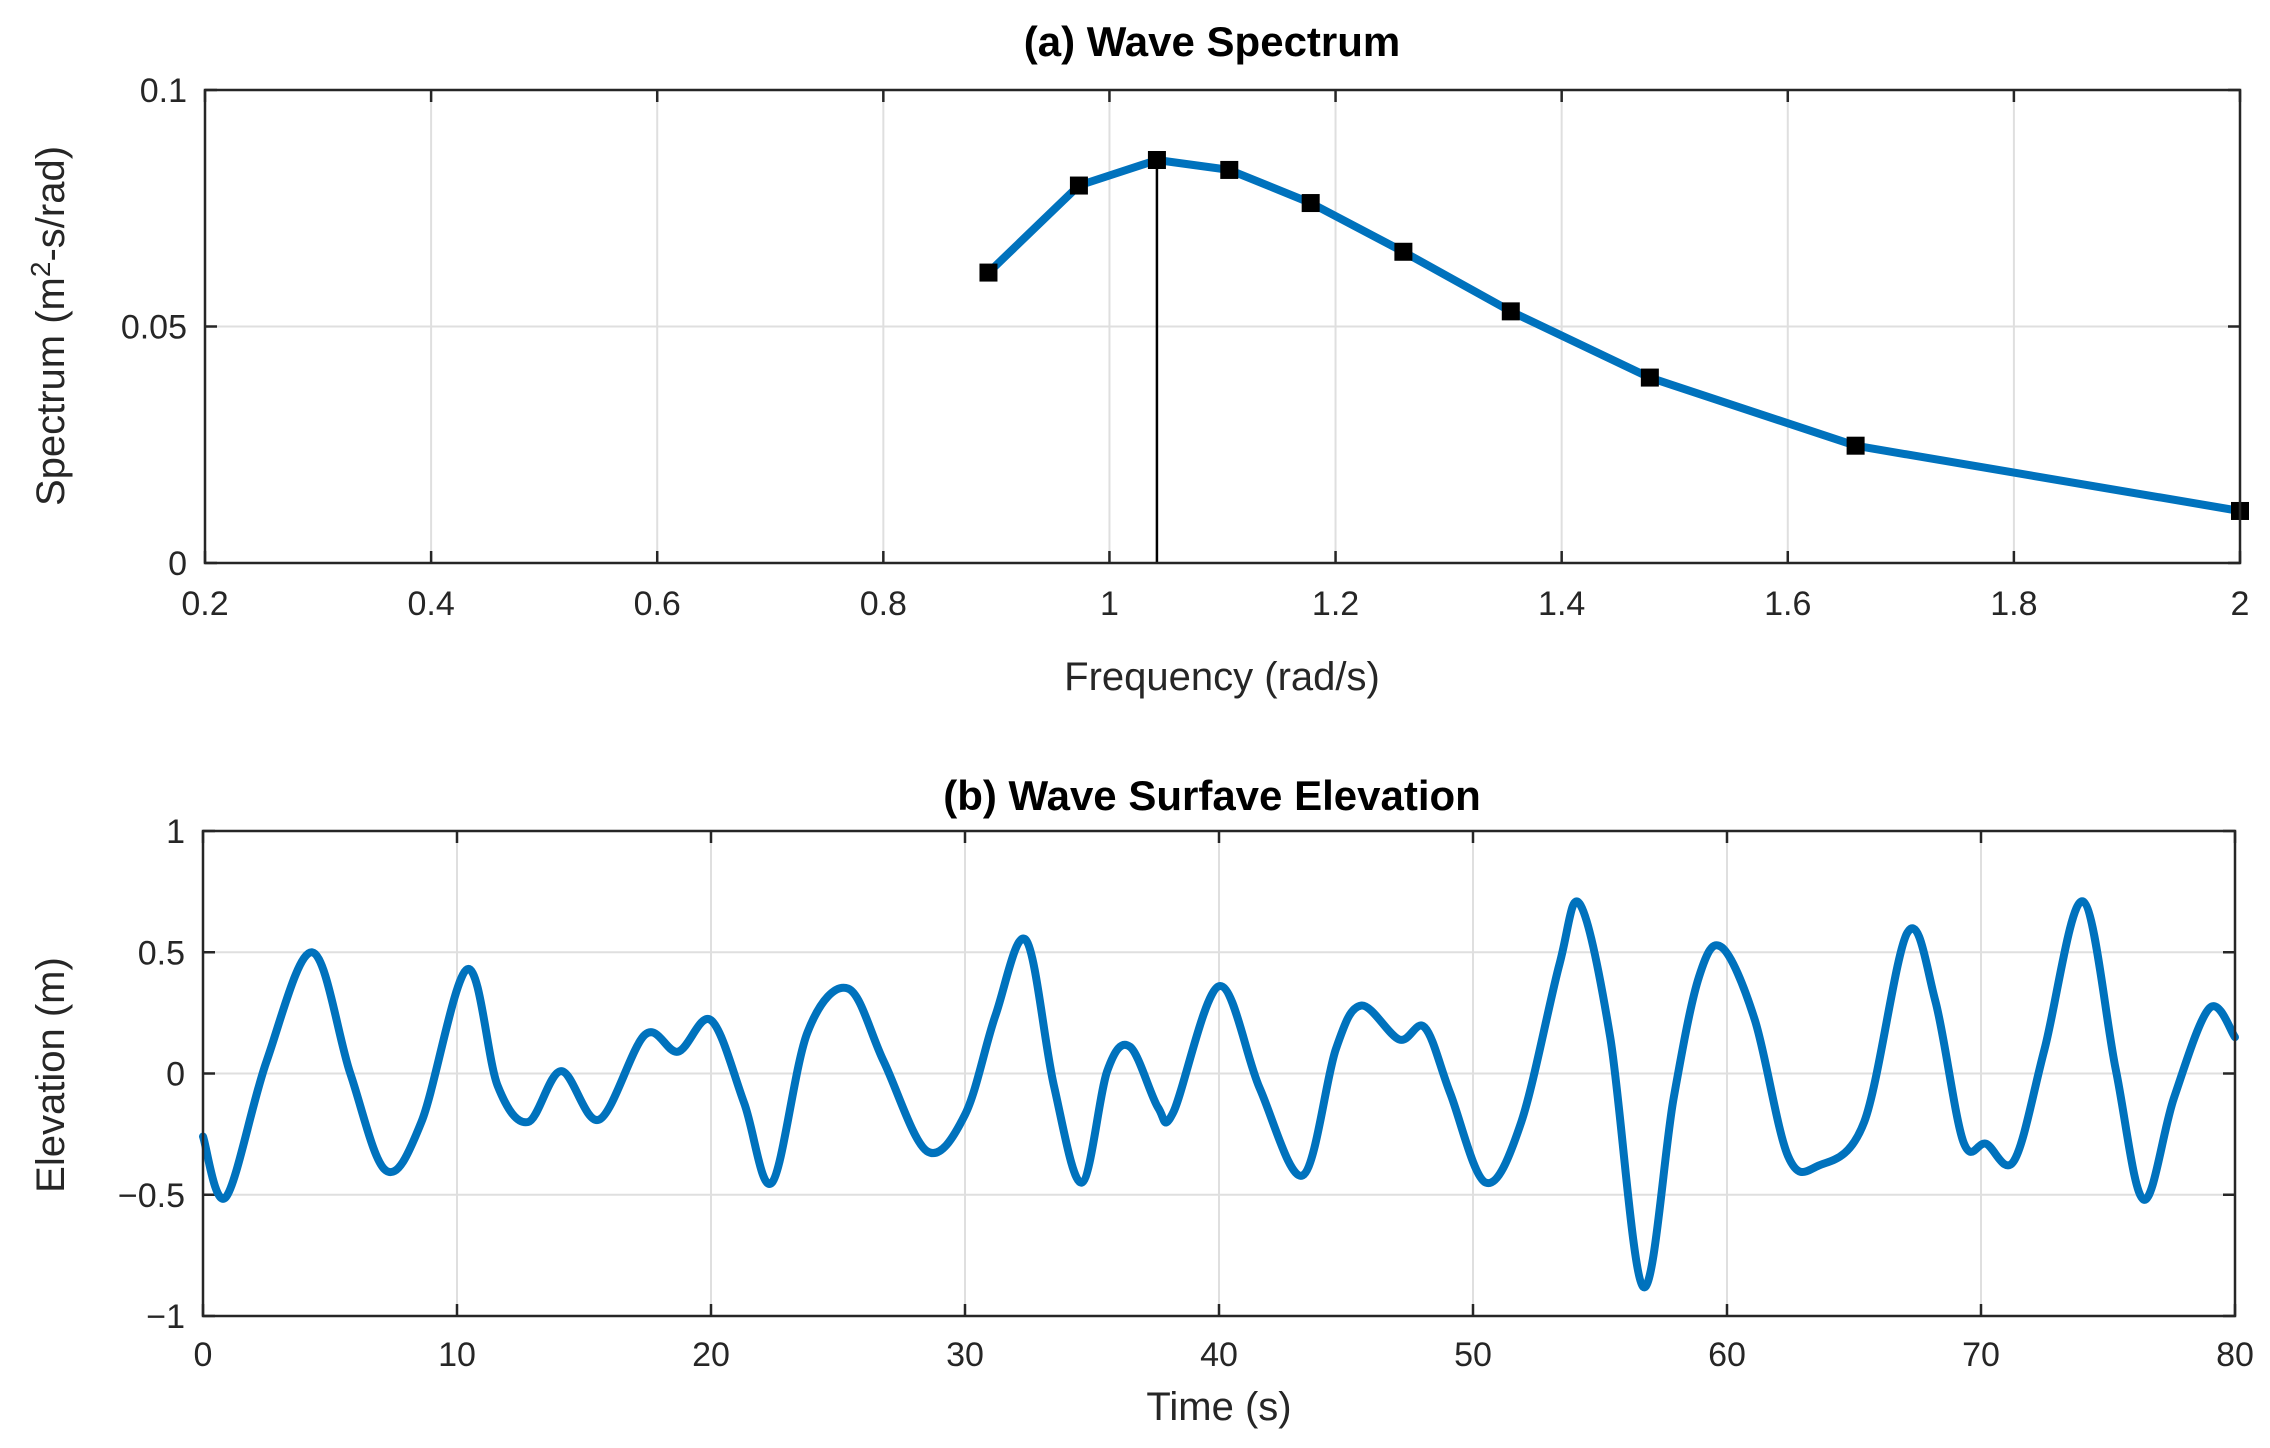 This screenshot has height=1448, width=2270. What do you see at coordinates (2240, 604) in the screenshot?
I see `x-tick-label: 2` at bounding box center [2240, 604].